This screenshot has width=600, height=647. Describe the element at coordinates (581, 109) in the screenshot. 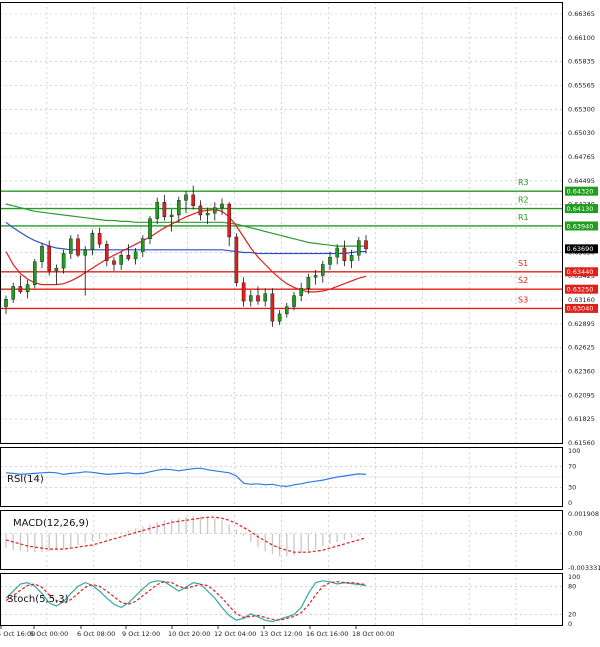

I see `price-y-tick-label: 0.65300` at that location.